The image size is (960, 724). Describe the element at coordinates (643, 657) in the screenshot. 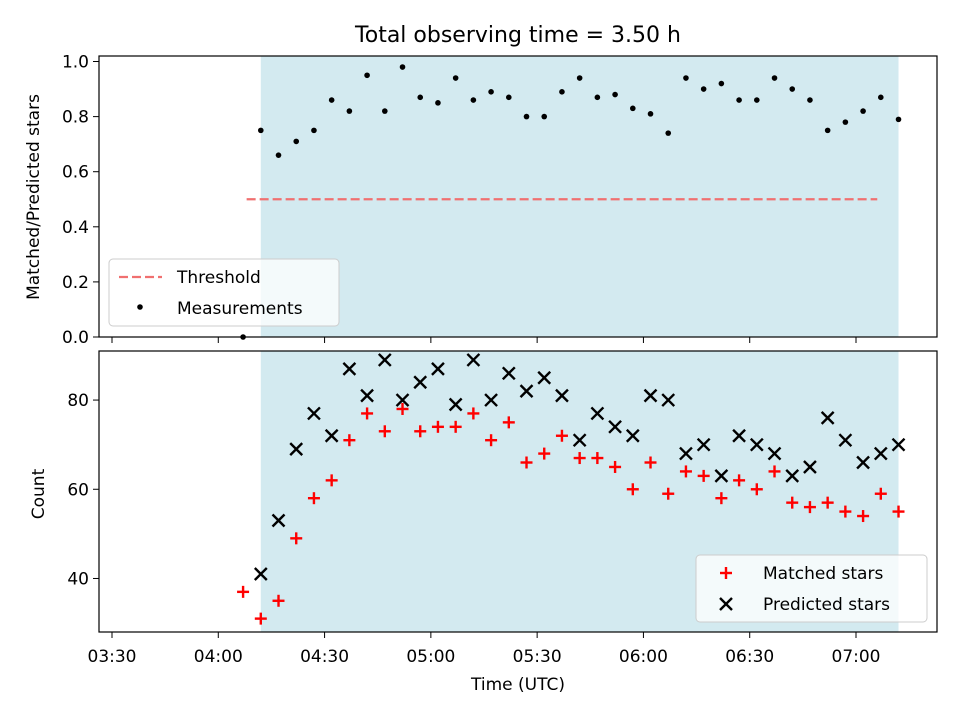

I see `x-tick-label: 06:00` at that location.